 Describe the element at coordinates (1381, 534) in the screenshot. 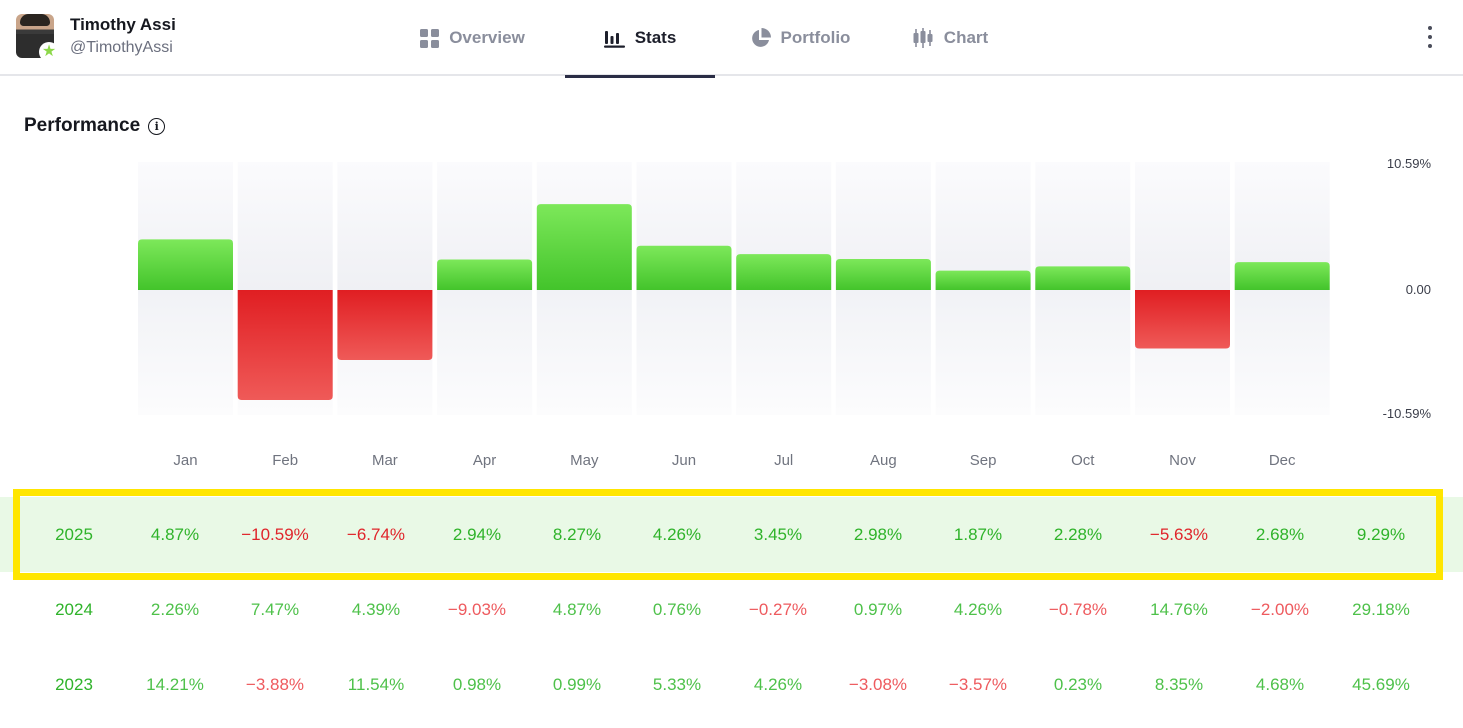

I see `year-total-cell: 9.29%` at that location.